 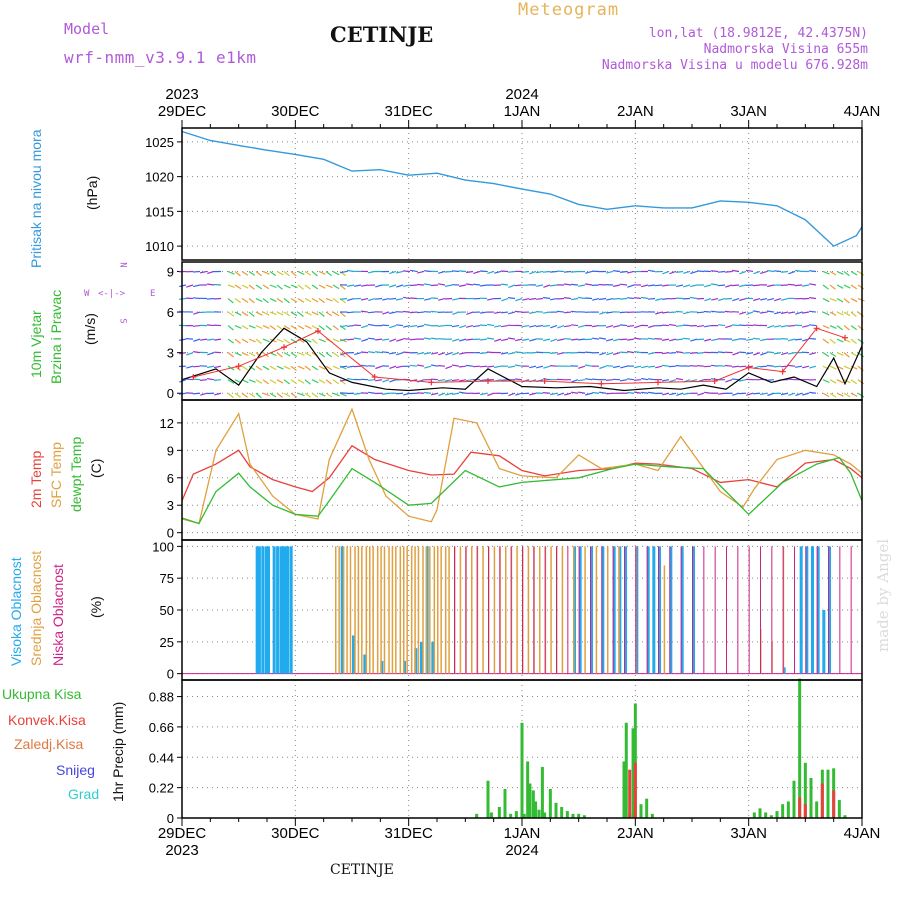 What do you see at coordinates (862, 833) in the screenshot?
I see `bottom-date-label: 4JAN` at bounding box center [862, 833].